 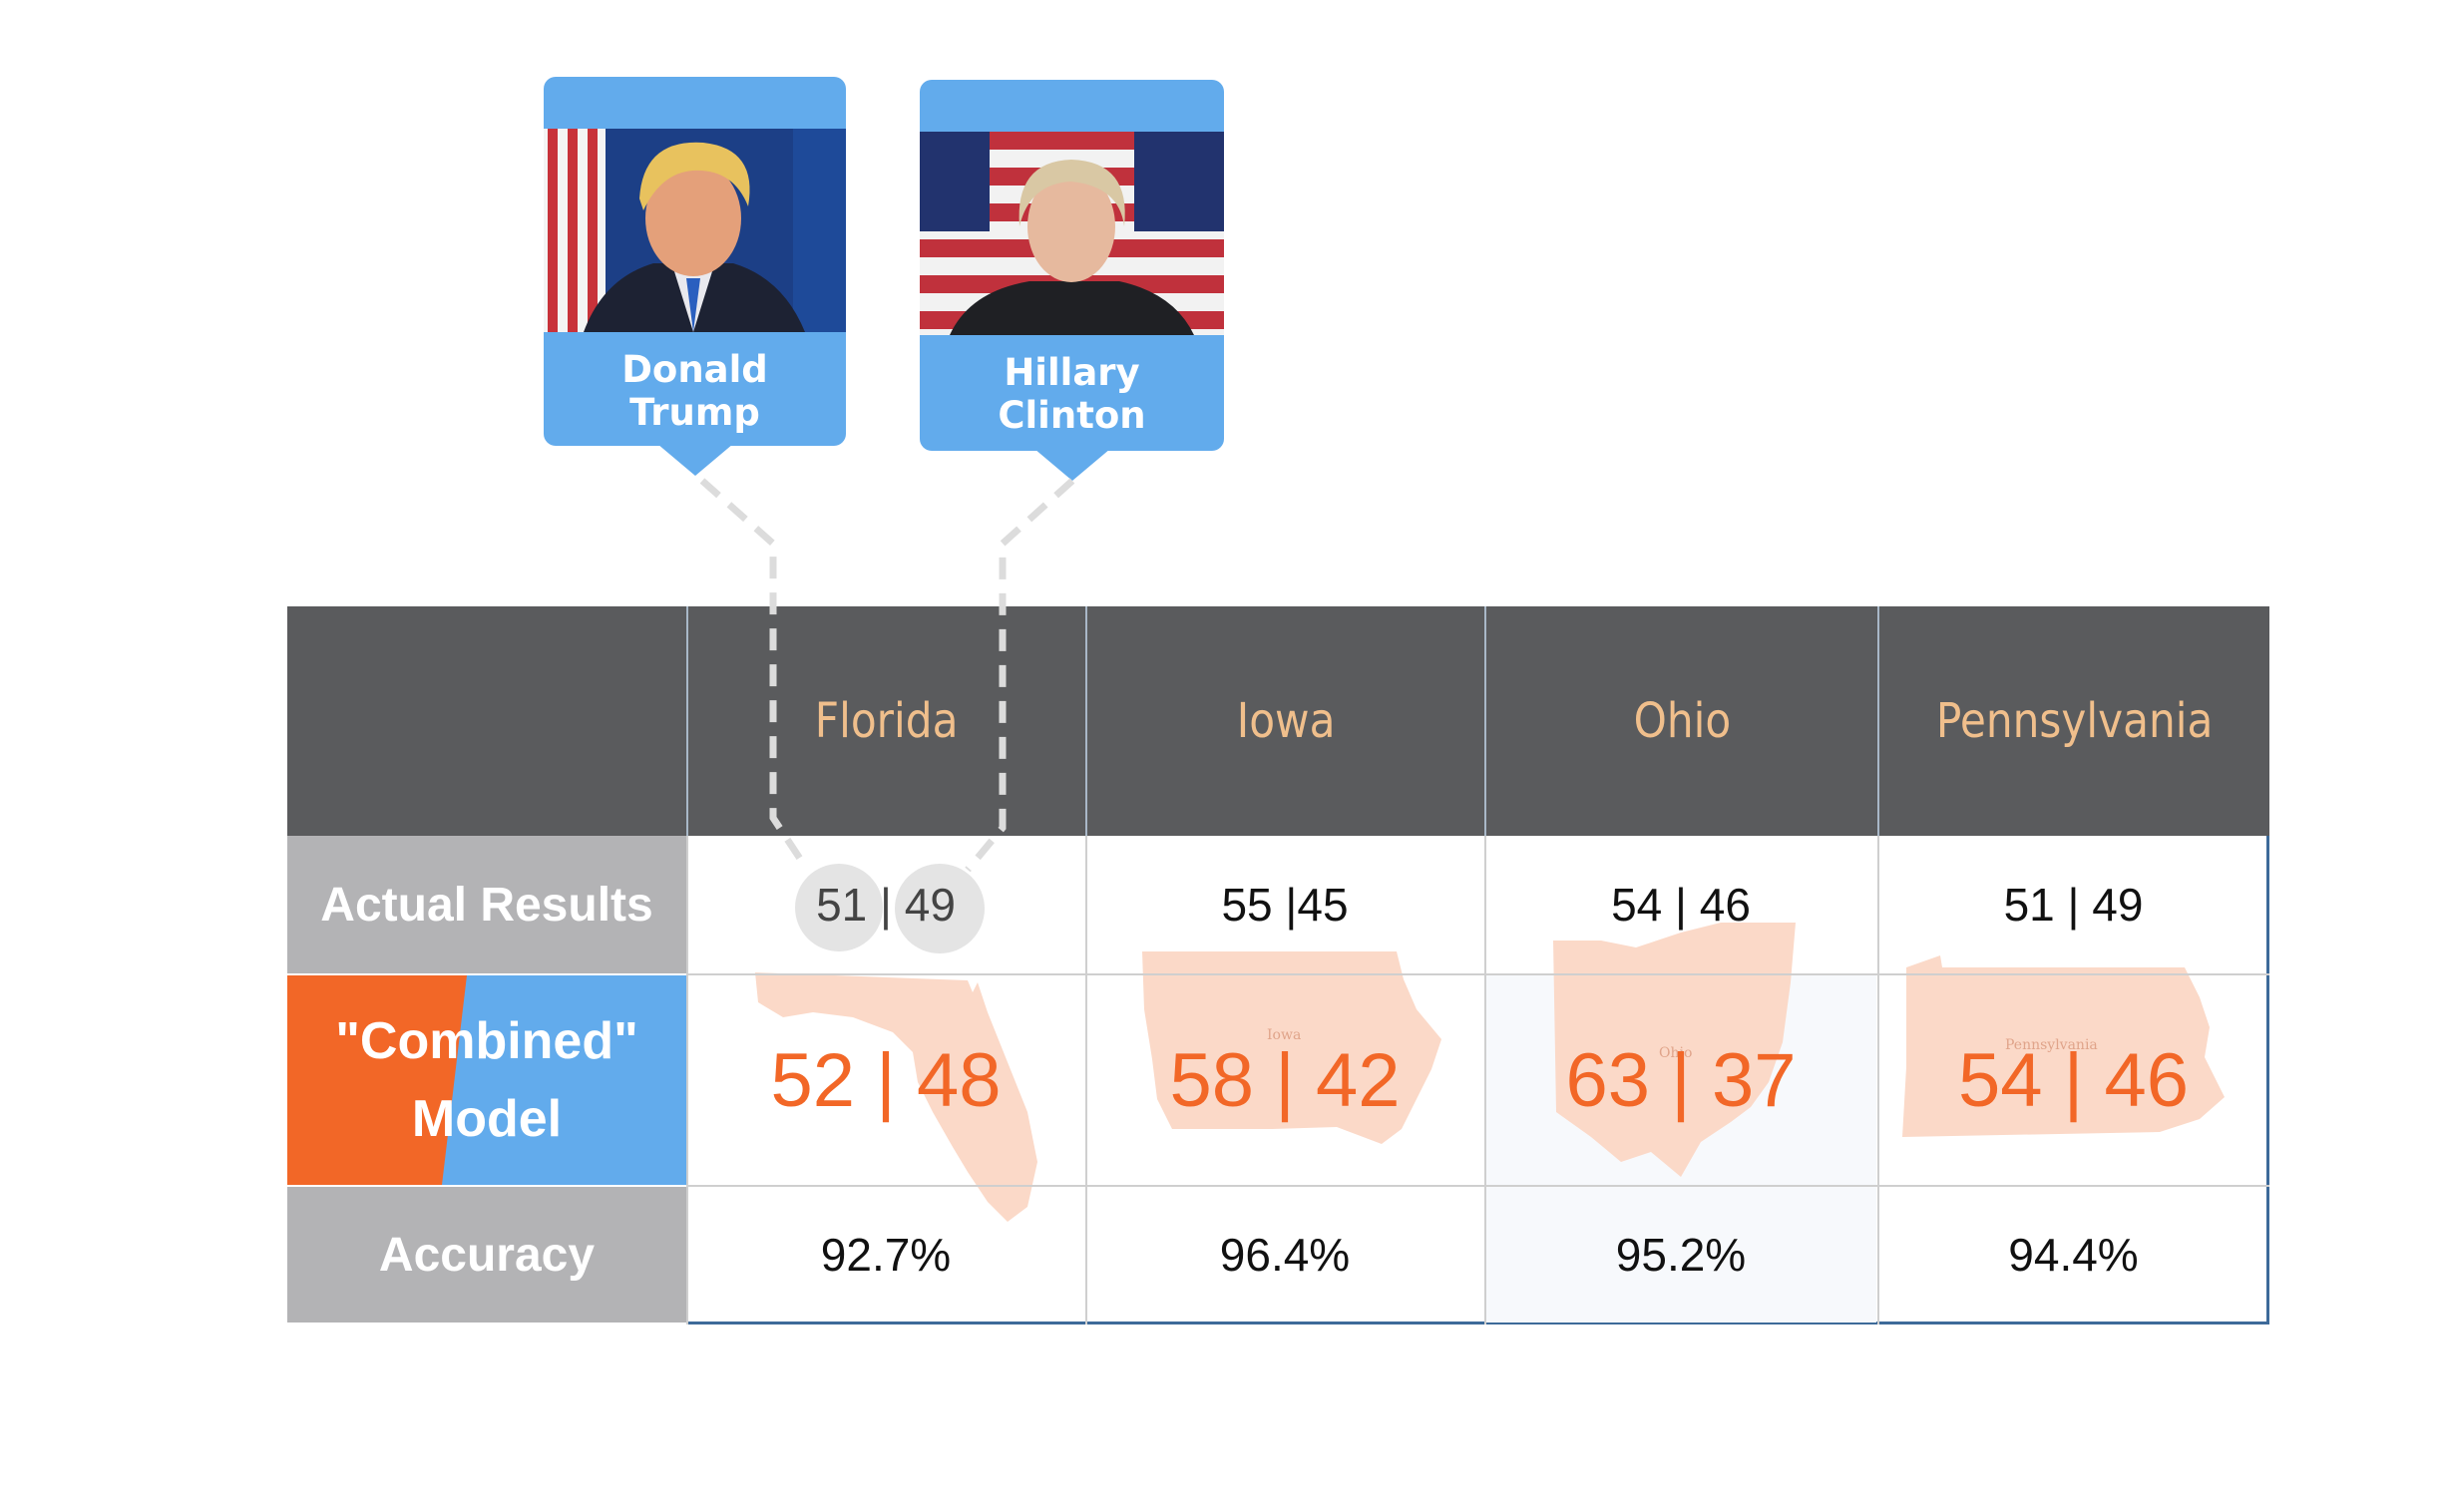 I want to click on row-label-text: Accuracy, so click(x=487, y=1255).